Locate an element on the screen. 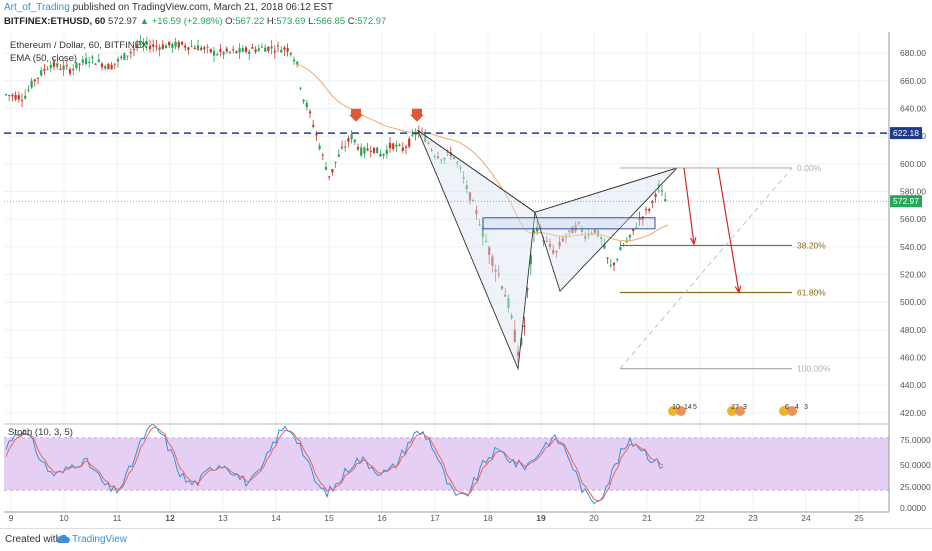  x-tick-25: 25 is located at coordinates (859, 518).